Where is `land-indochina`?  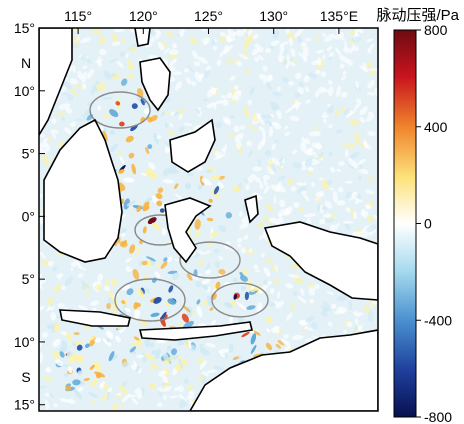 land-indochina is located at coordinates (56, 82).